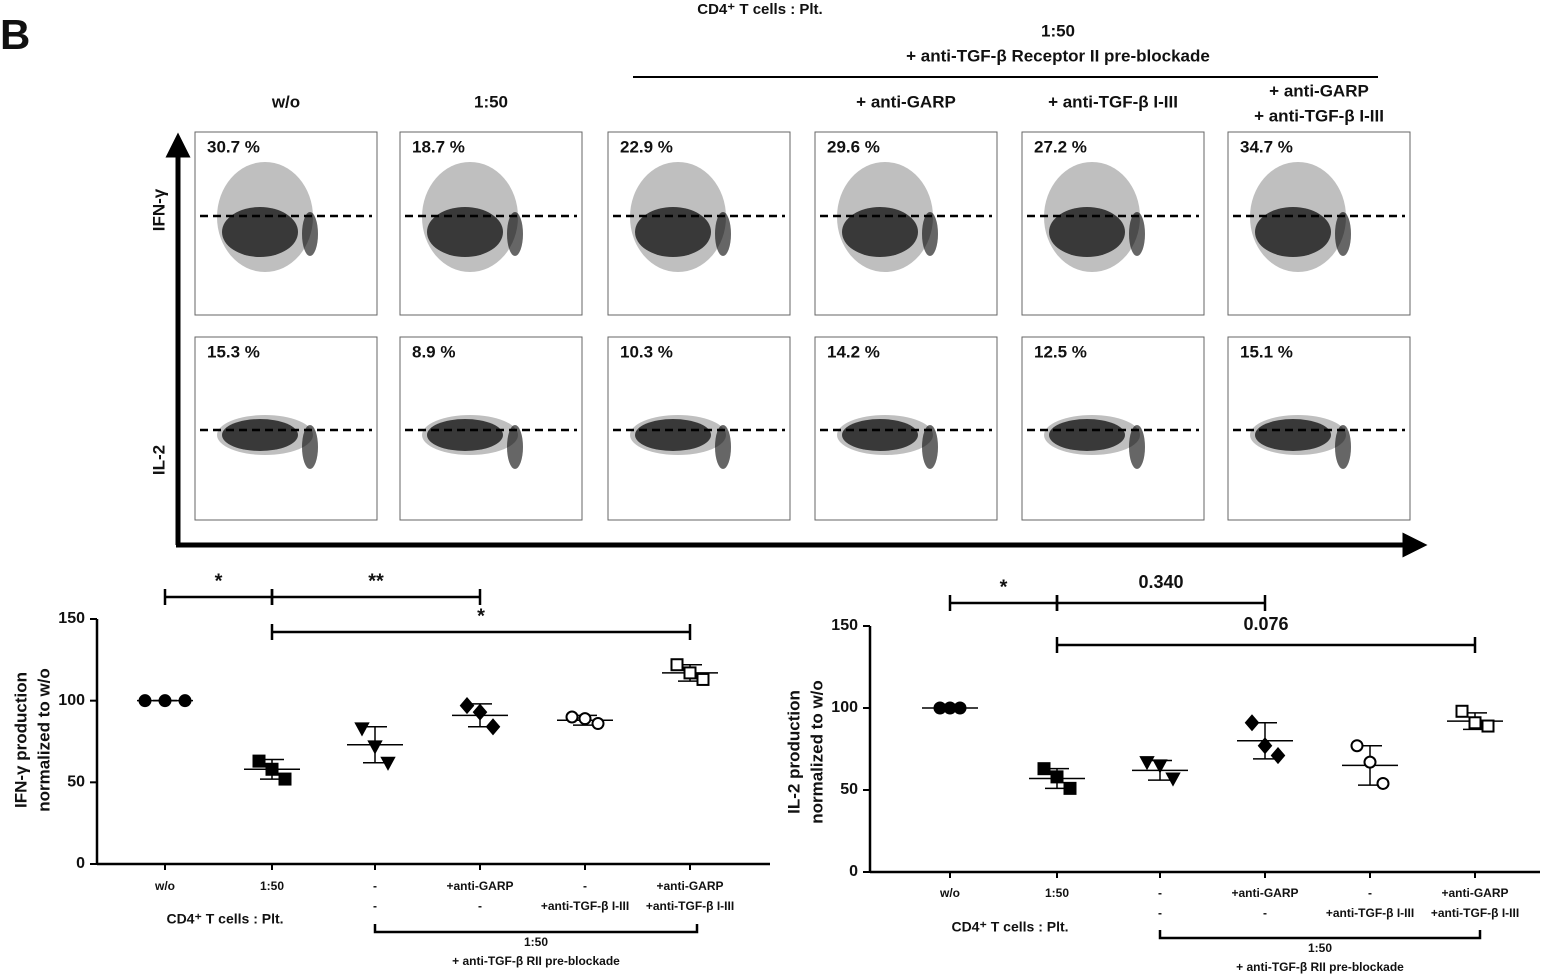 The width and height of the screenshot is (1547, 976). Describe the element at coordinates (224, 919) in the screenshot. I see `x-row-label: CD4⁺ T cells : Plt.` at that location.